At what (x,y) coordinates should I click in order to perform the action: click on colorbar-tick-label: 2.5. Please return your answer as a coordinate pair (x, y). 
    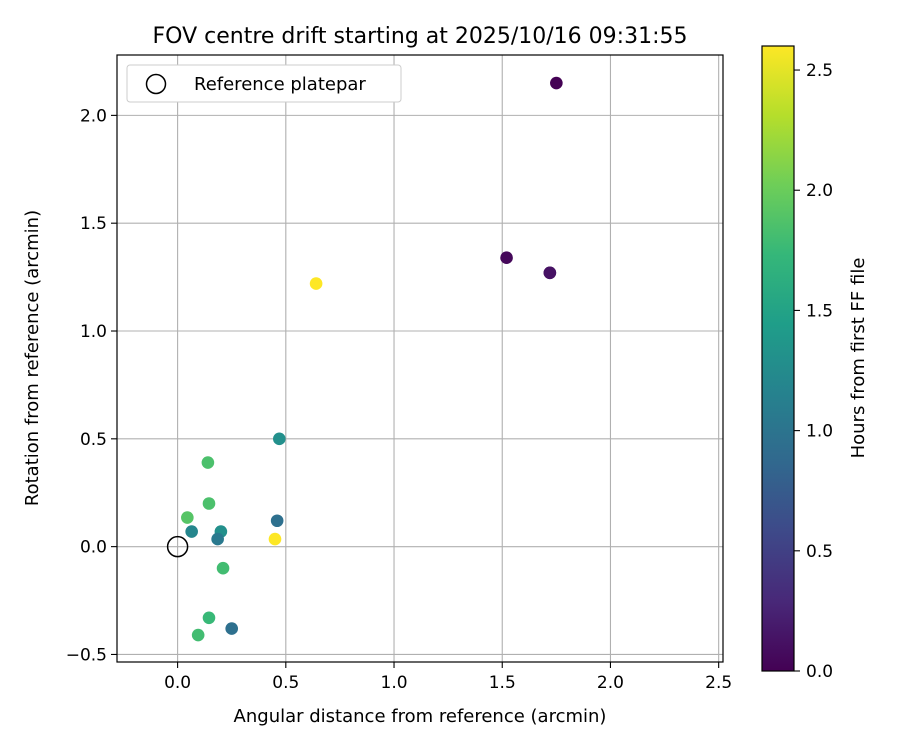
    Looking at the image, I should click on (819, 71).